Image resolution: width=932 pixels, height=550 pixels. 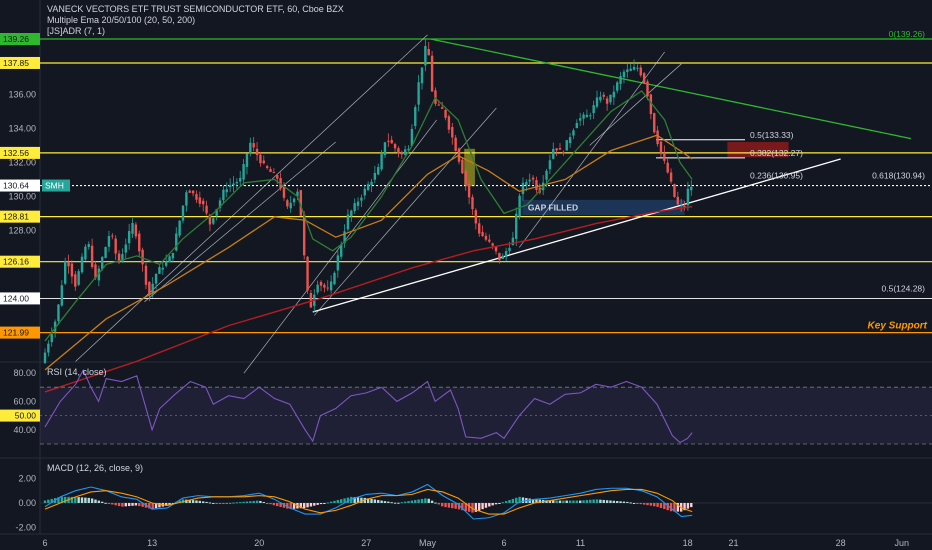 I want to click on rsi-tick-label: 50.00, so click(x=26, y=416).